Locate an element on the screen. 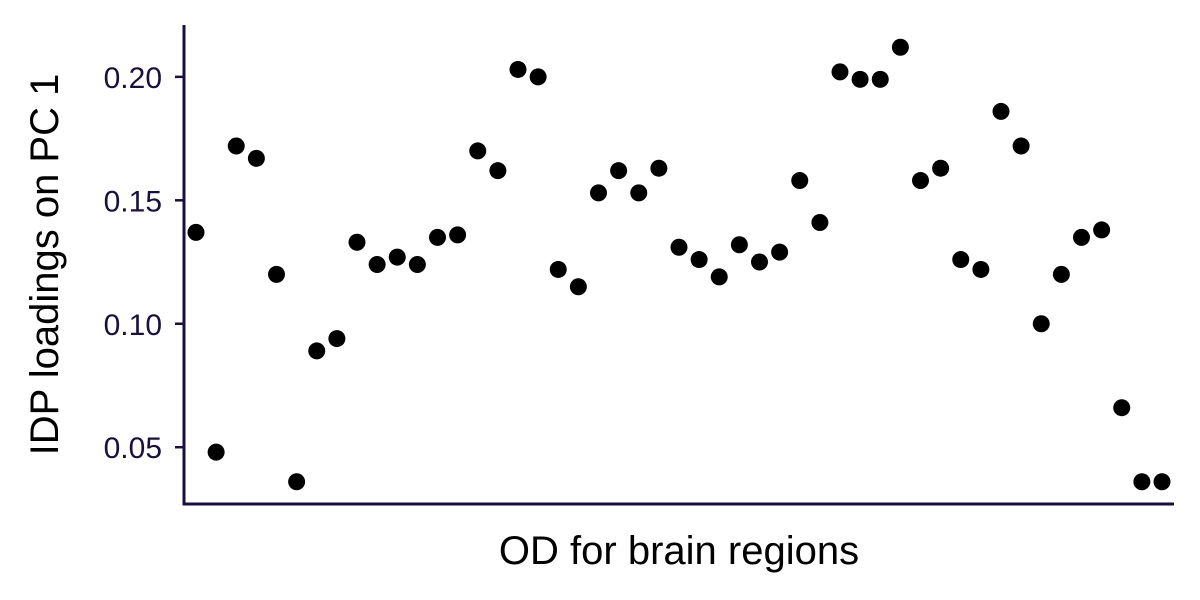 The height and width of the screenshot is (600, 1200). y-axis-title: IDP loadings on PC 1 is located at coordinates (45, 265).